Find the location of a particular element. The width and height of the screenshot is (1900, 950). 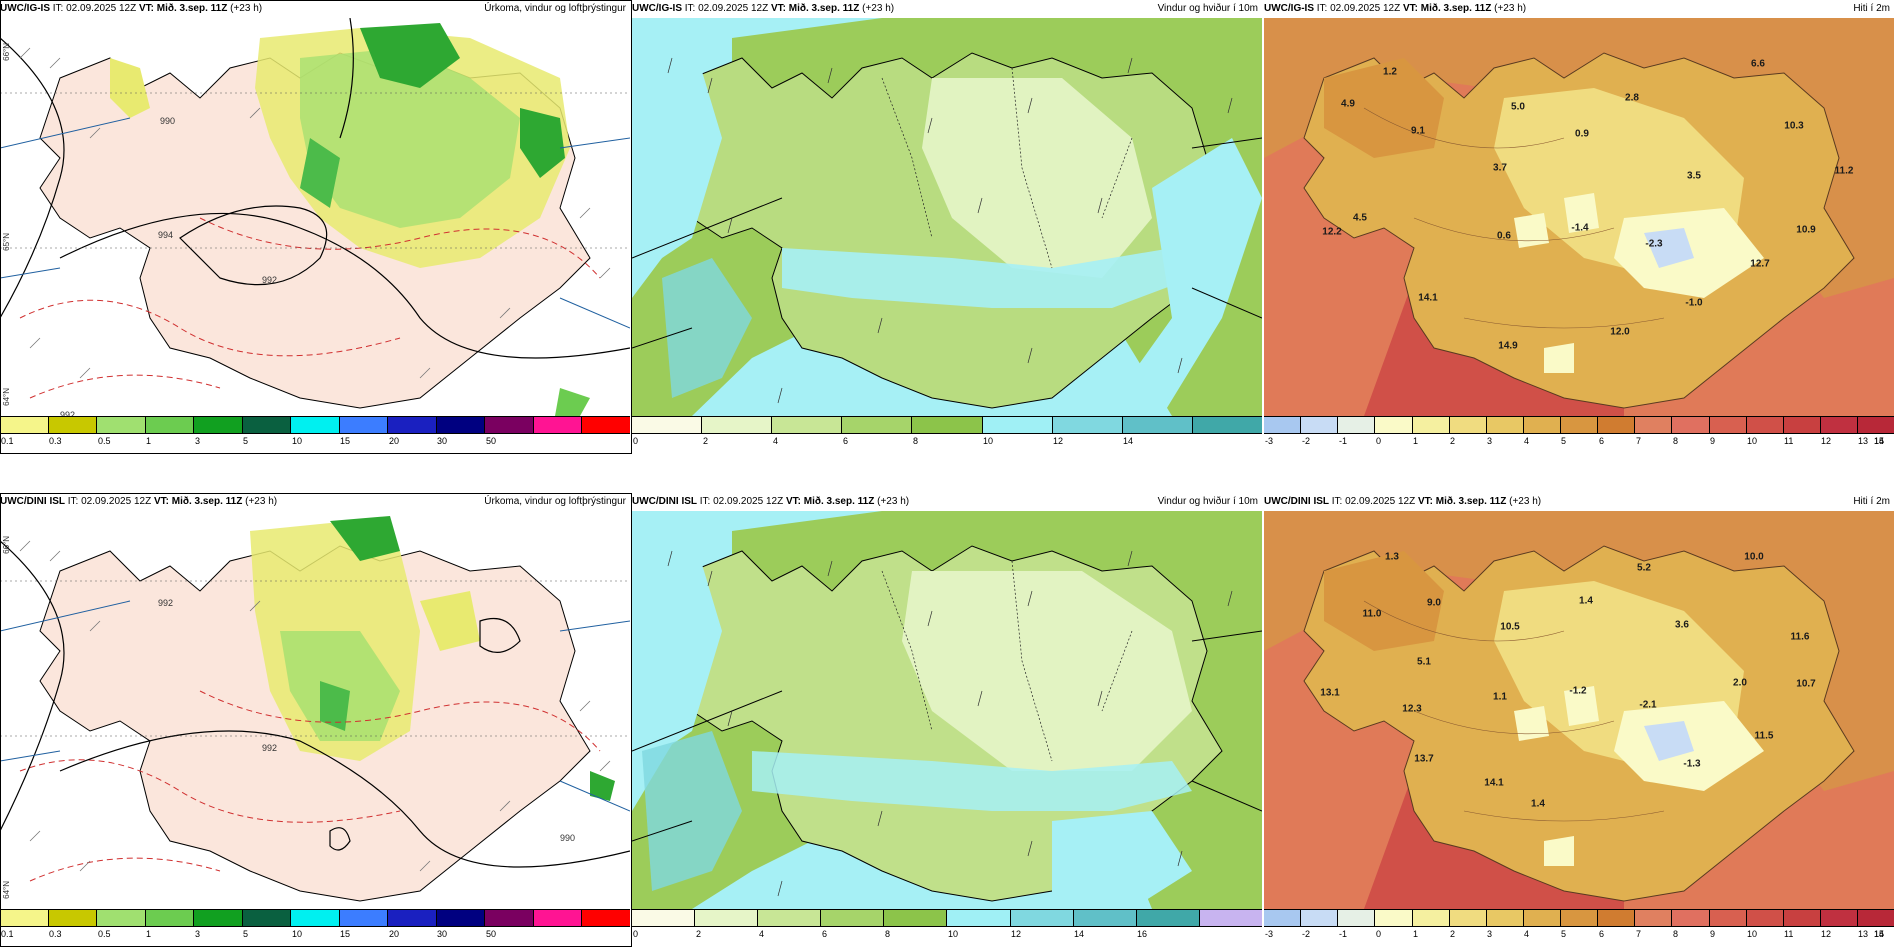

temp-value: 12.2 is located at coordinates (1332, 232).